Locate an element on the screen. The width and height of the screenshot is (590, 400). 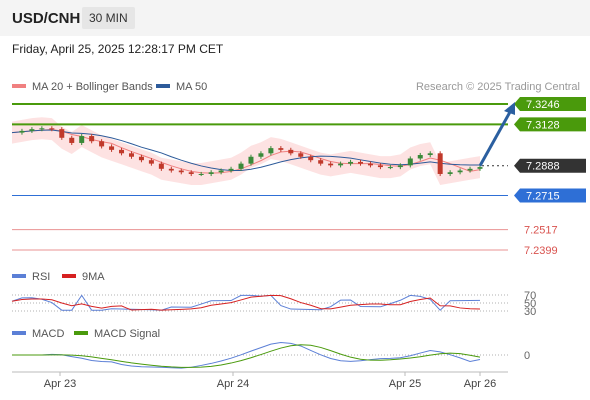
macd-legend-swatch is located at coordinates (19, 333).